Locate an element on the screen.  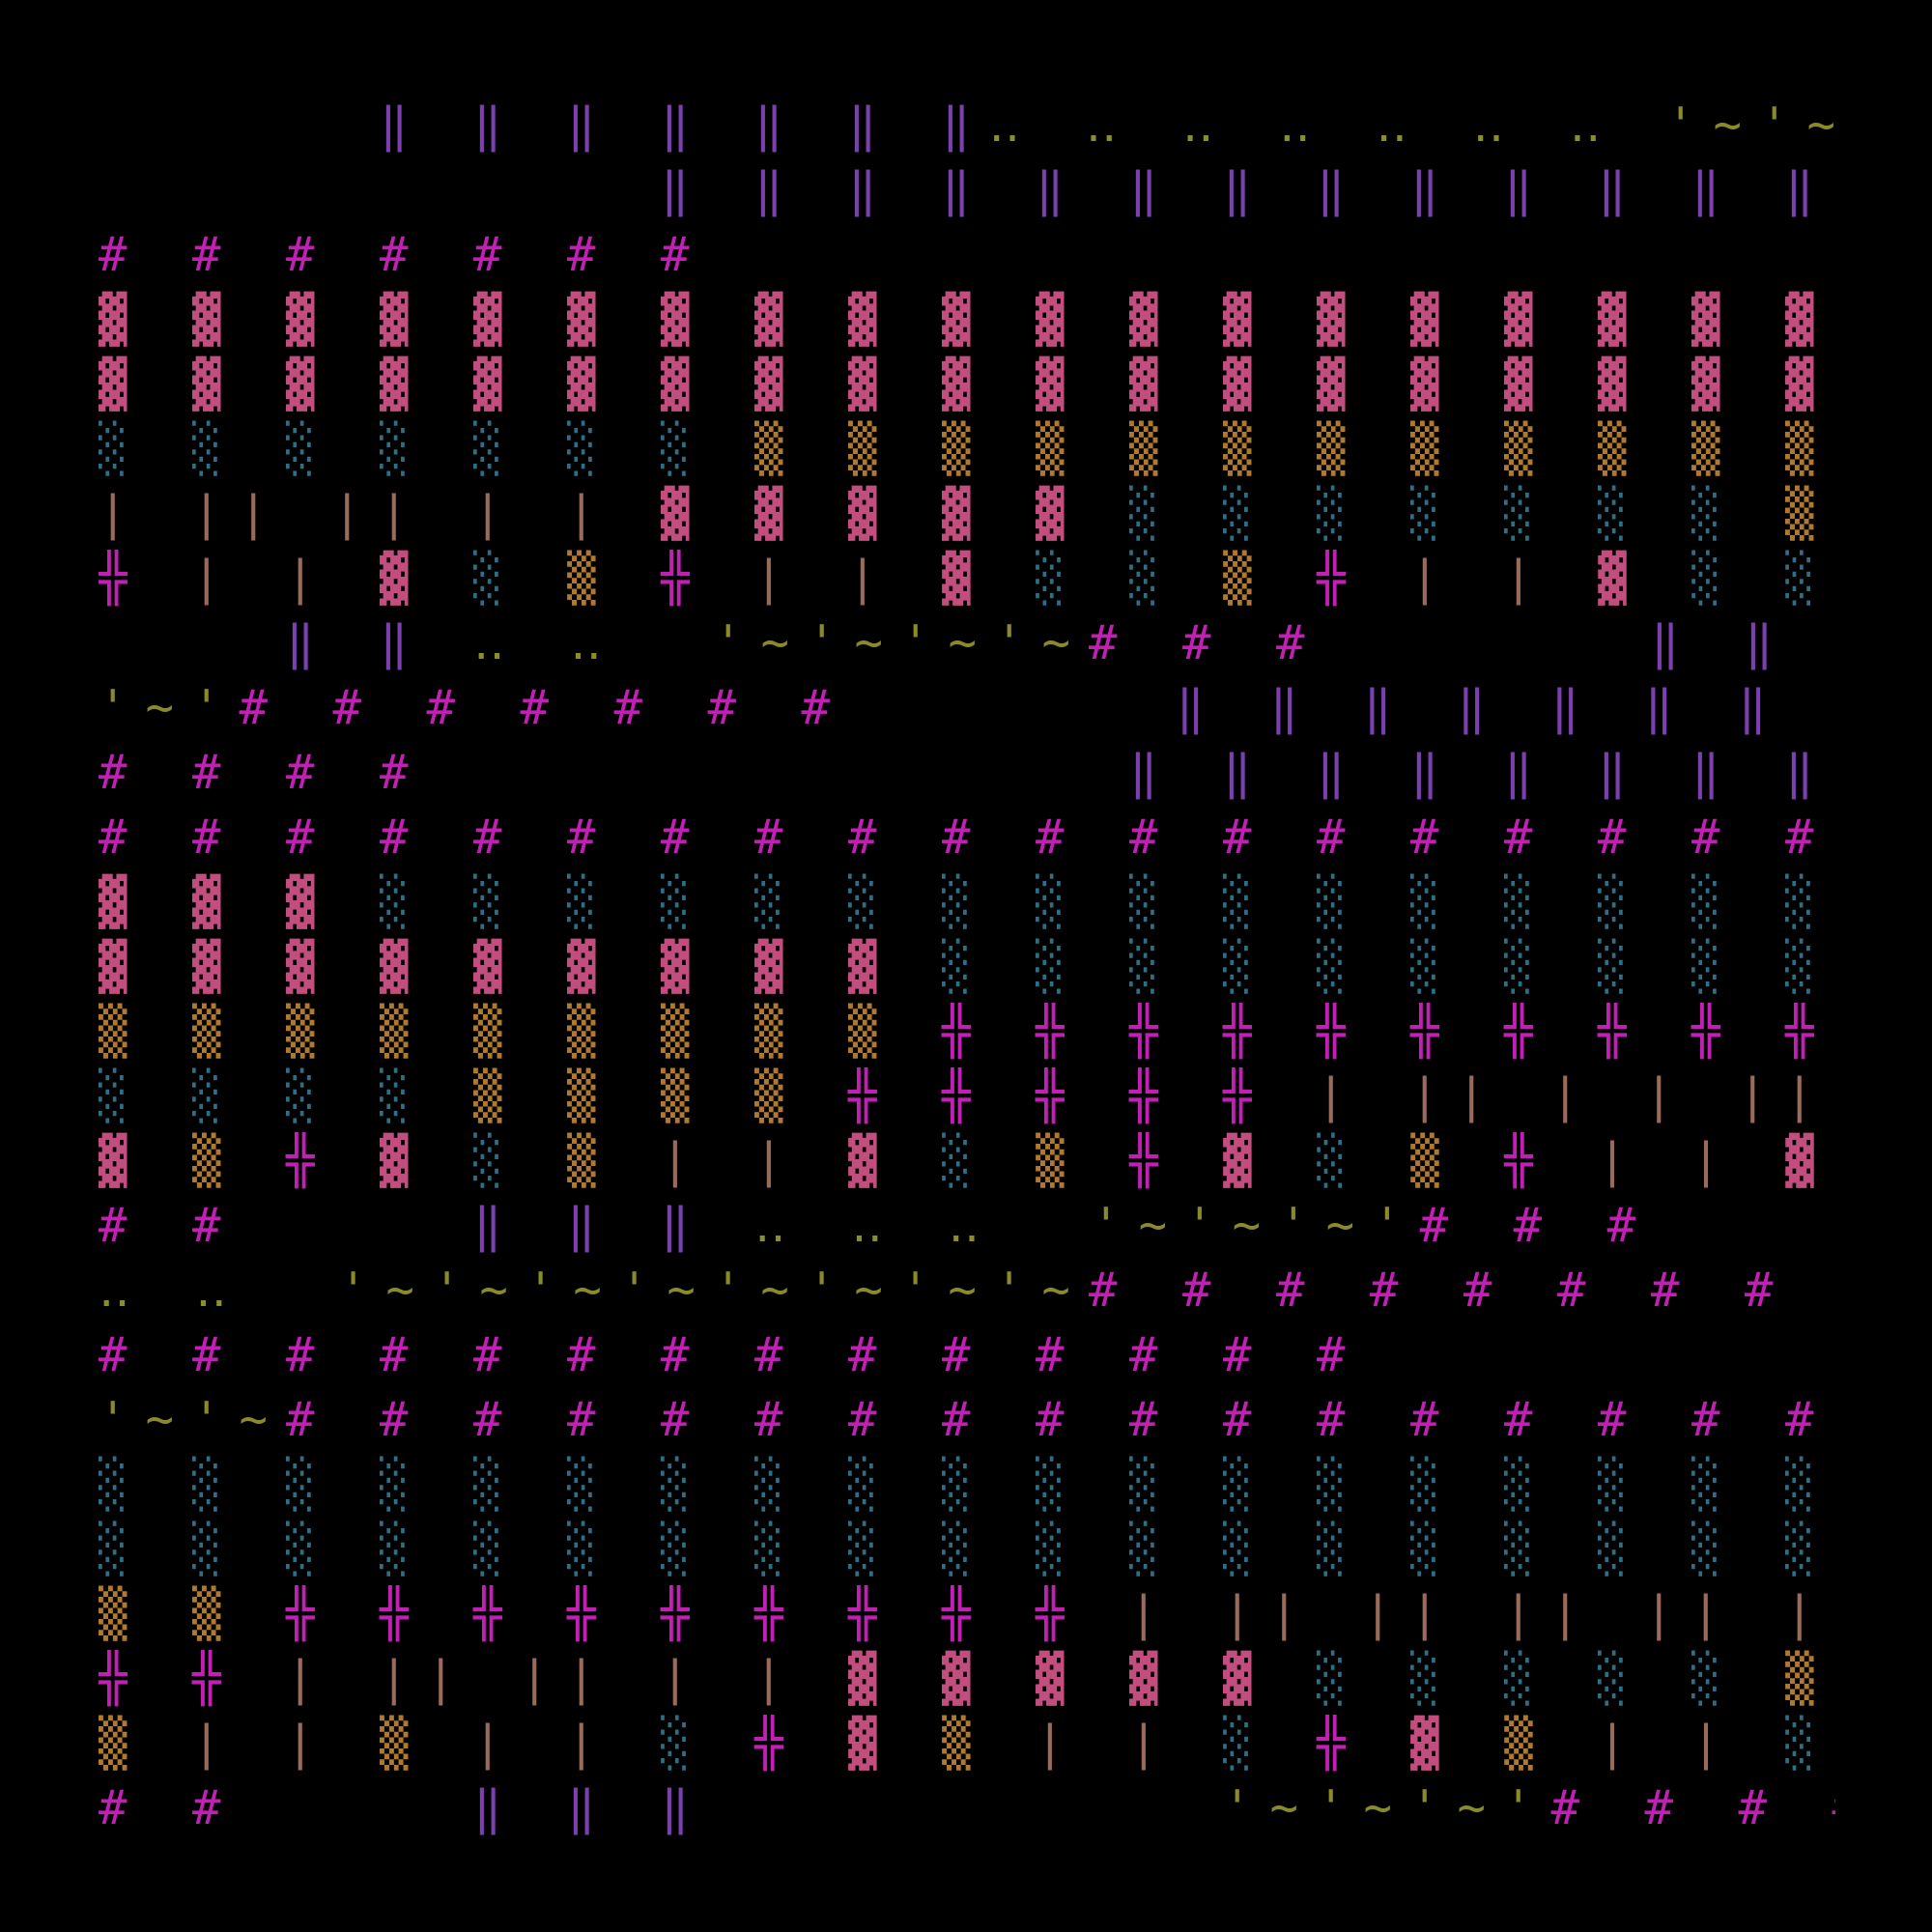
glyph-run-bars: ‖ ‖ ‖ ‖ ‖ ‖ ‖ ‖ ‖ is located at coordinates (1813, 1290).